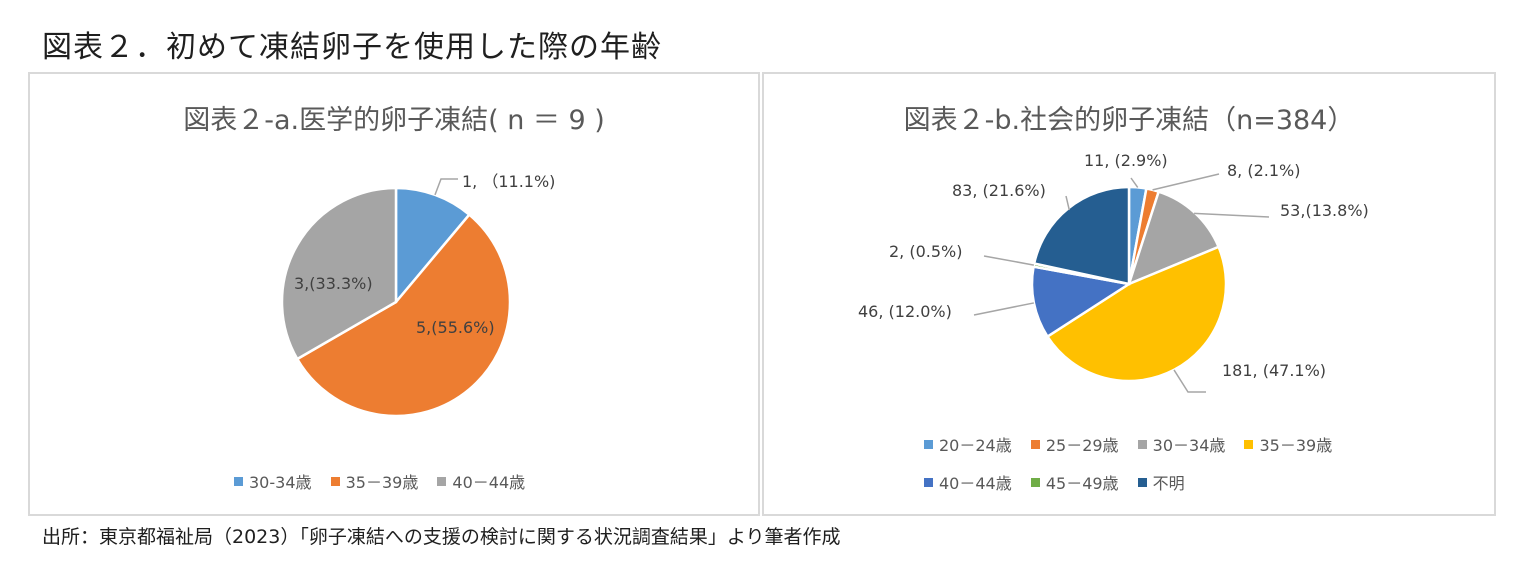 The image size is (1523, 574). Describe the element at coordinates (1126, 160) in the screenshot. I see `data-label: 11, (2.9%)` at that location.